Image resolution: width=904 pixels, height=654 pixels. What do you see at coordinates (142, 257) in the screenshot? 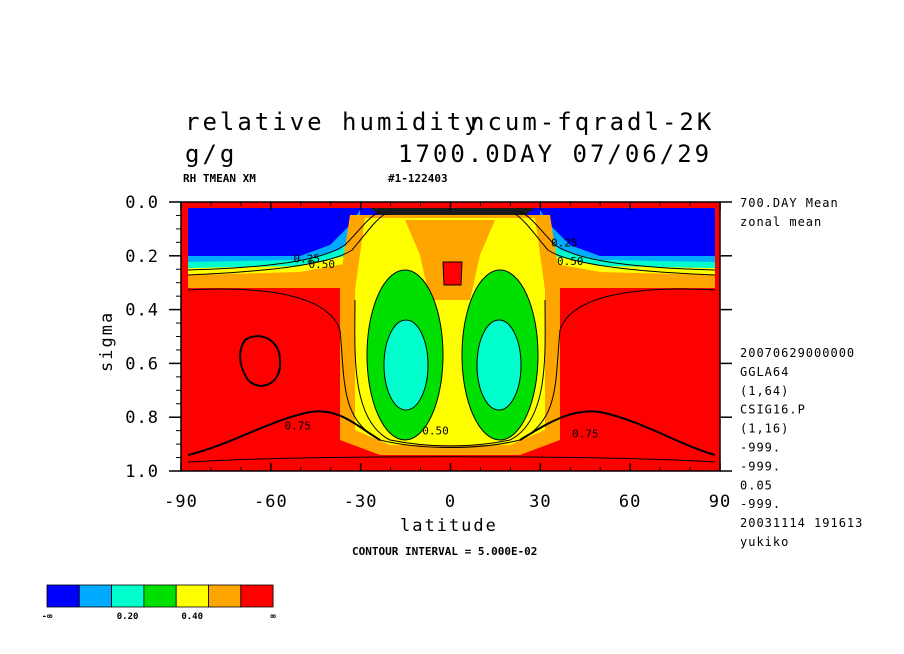
I see `y-tick-label: 0.2` at bounding box center [142, 257].